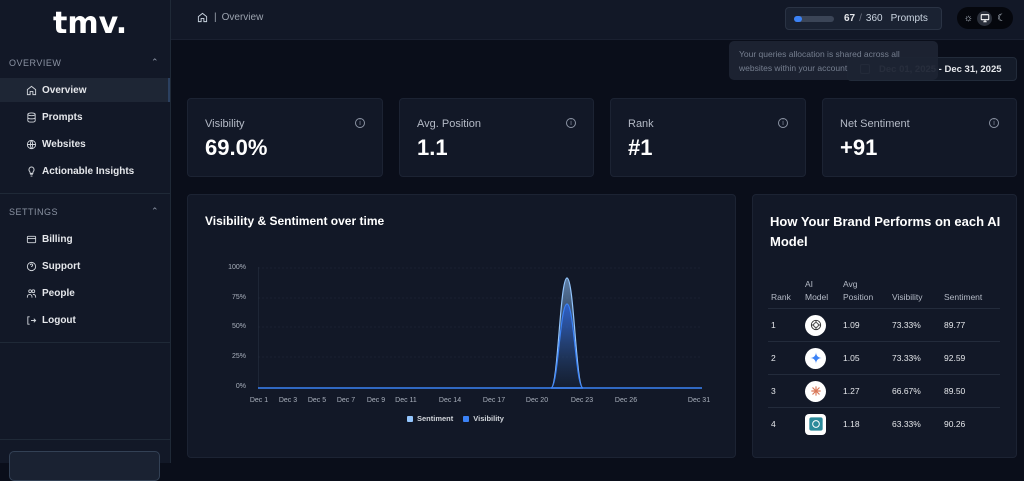 The height and width of the screenshot is (481, 1024). Describe the element at coordinates (798, 18) in the screenshot. I see `quota-progress-fill` at that location.